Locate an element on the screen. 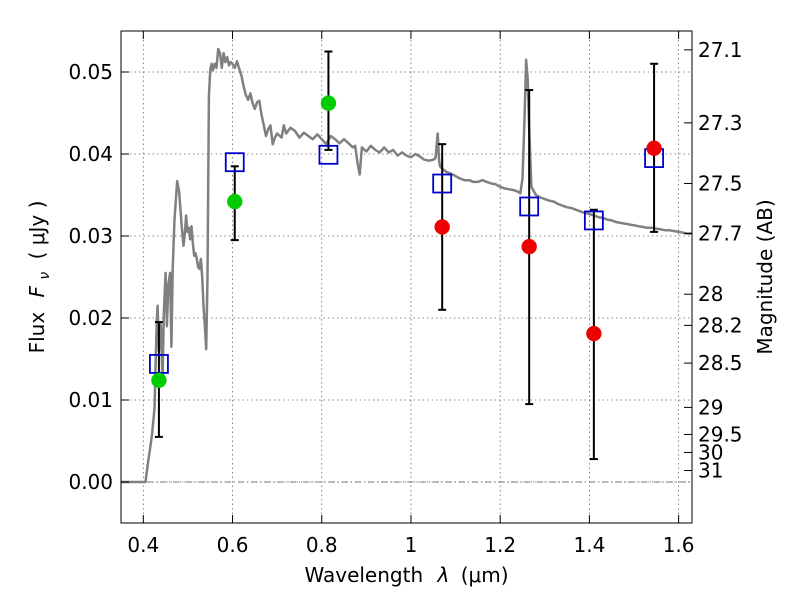 This screenshot has height=600, width=800. x-axis-label-text: Wavelength is located at coordinates (363, 575).